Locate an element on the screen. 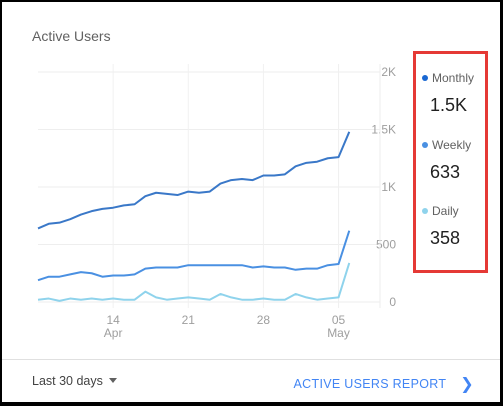  x-tick-label: 14 is located at coordinates (113, 320).